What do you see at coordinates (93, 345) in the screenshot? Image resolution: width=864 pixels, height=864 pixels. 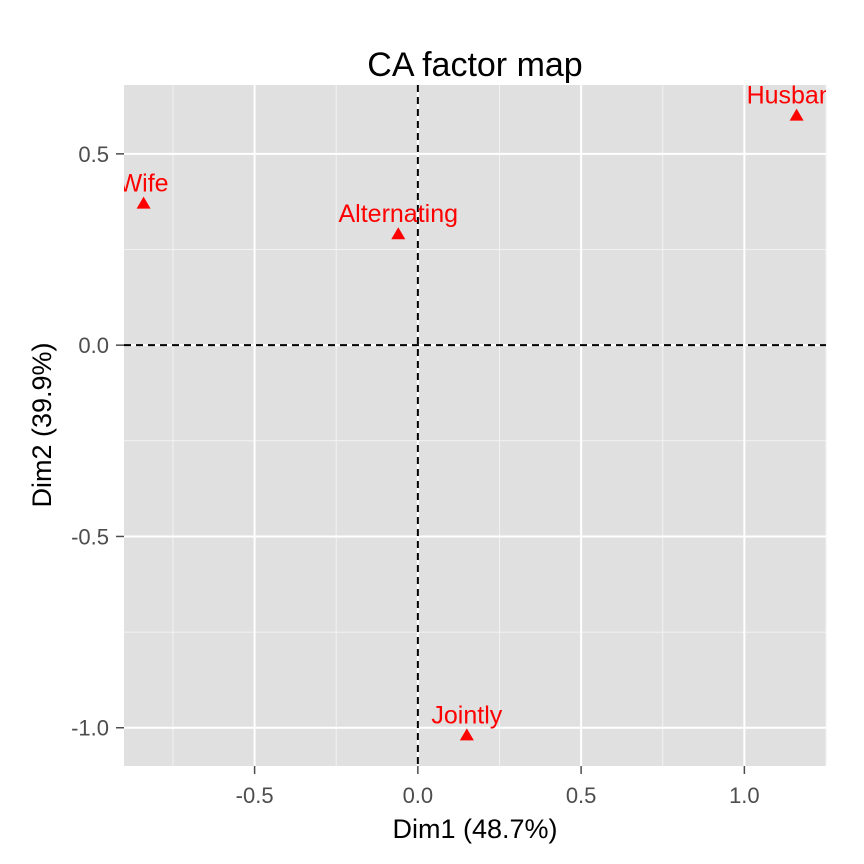 I see `y-tick-label: 0.0` at bounding box center [93, 345].